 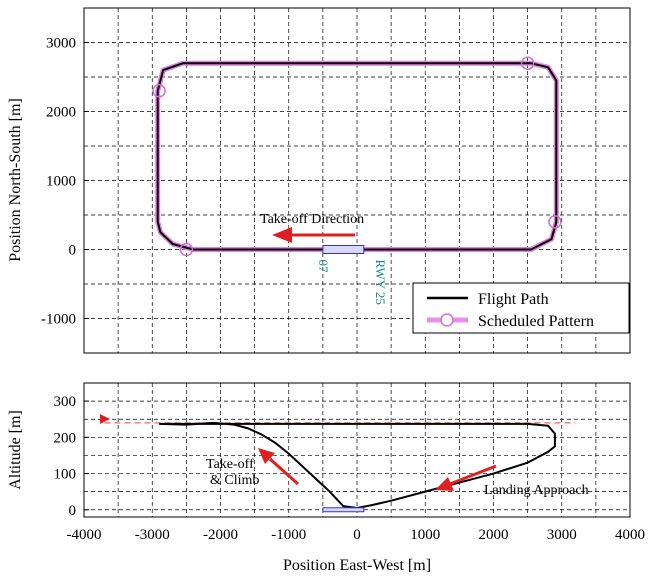 What do you see at coordinates (65, 438) in the screenshot?
I see `y-tick-label: 200` at bounding box center [65, 438].